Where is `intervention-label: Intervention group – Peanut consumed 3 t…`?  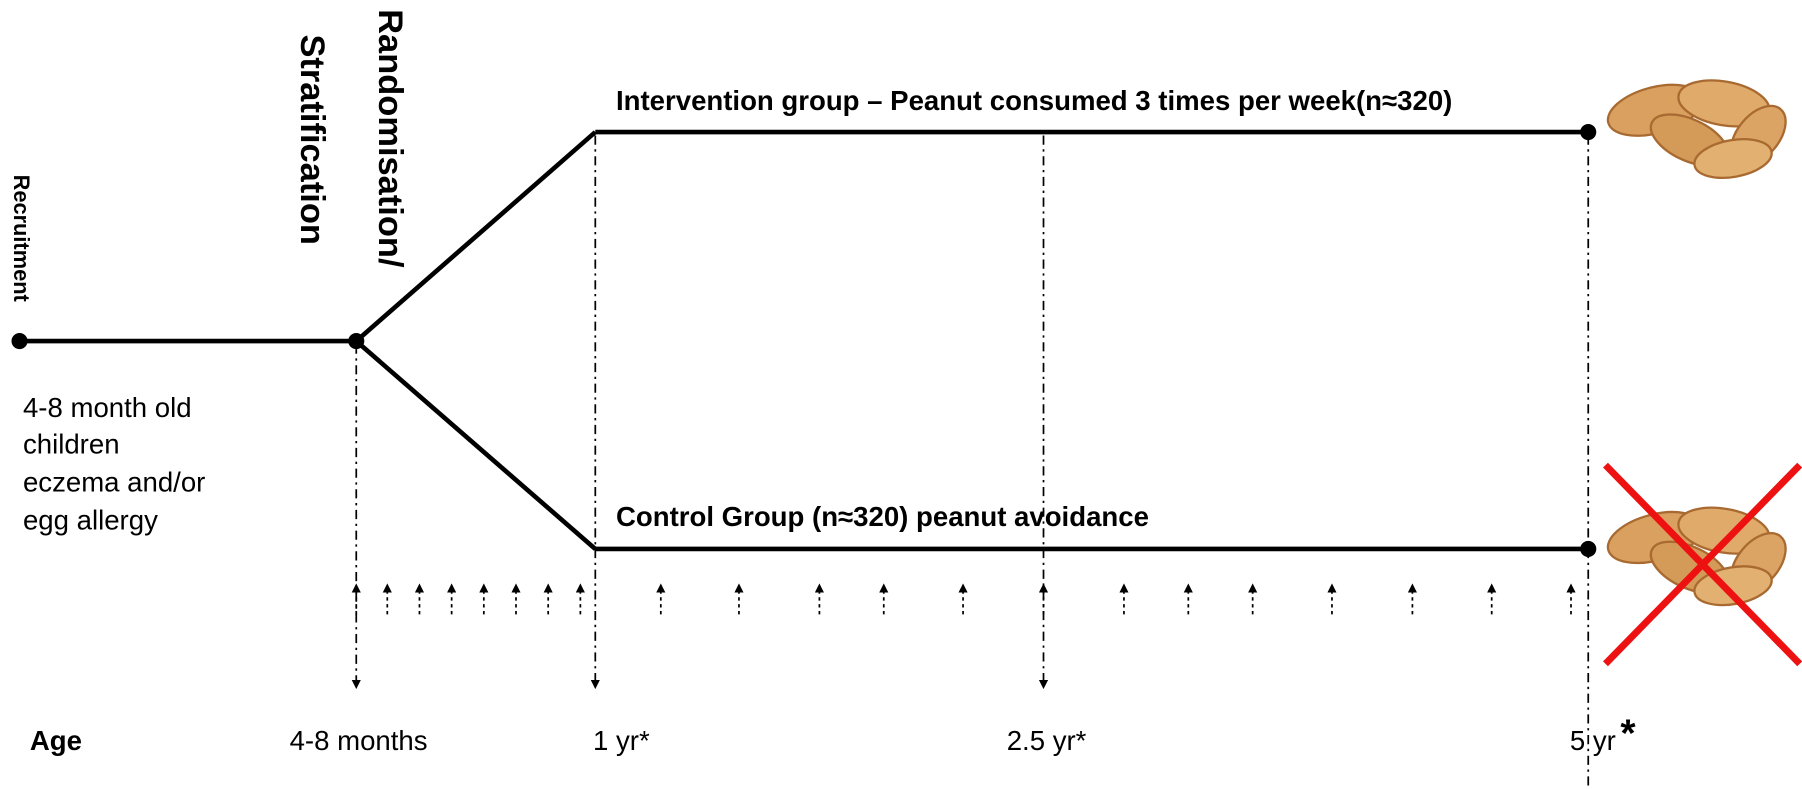
intervention-label: Intervention group – Peanut consumed 3 t… is located at coordinates (1034, 100).